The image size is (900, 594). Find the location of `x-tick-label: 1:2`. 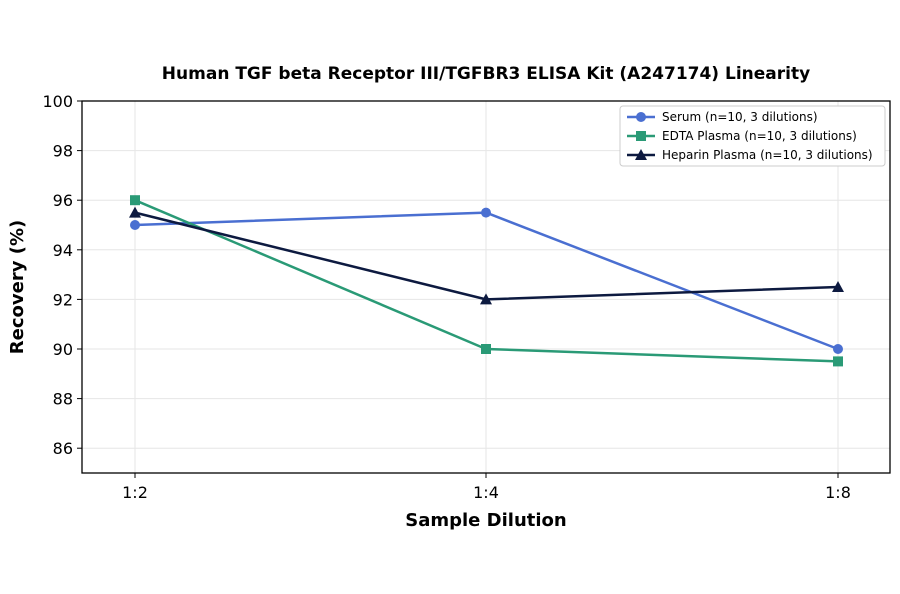

x-tick-label: 1:2 is located at coordinates (135, 492).